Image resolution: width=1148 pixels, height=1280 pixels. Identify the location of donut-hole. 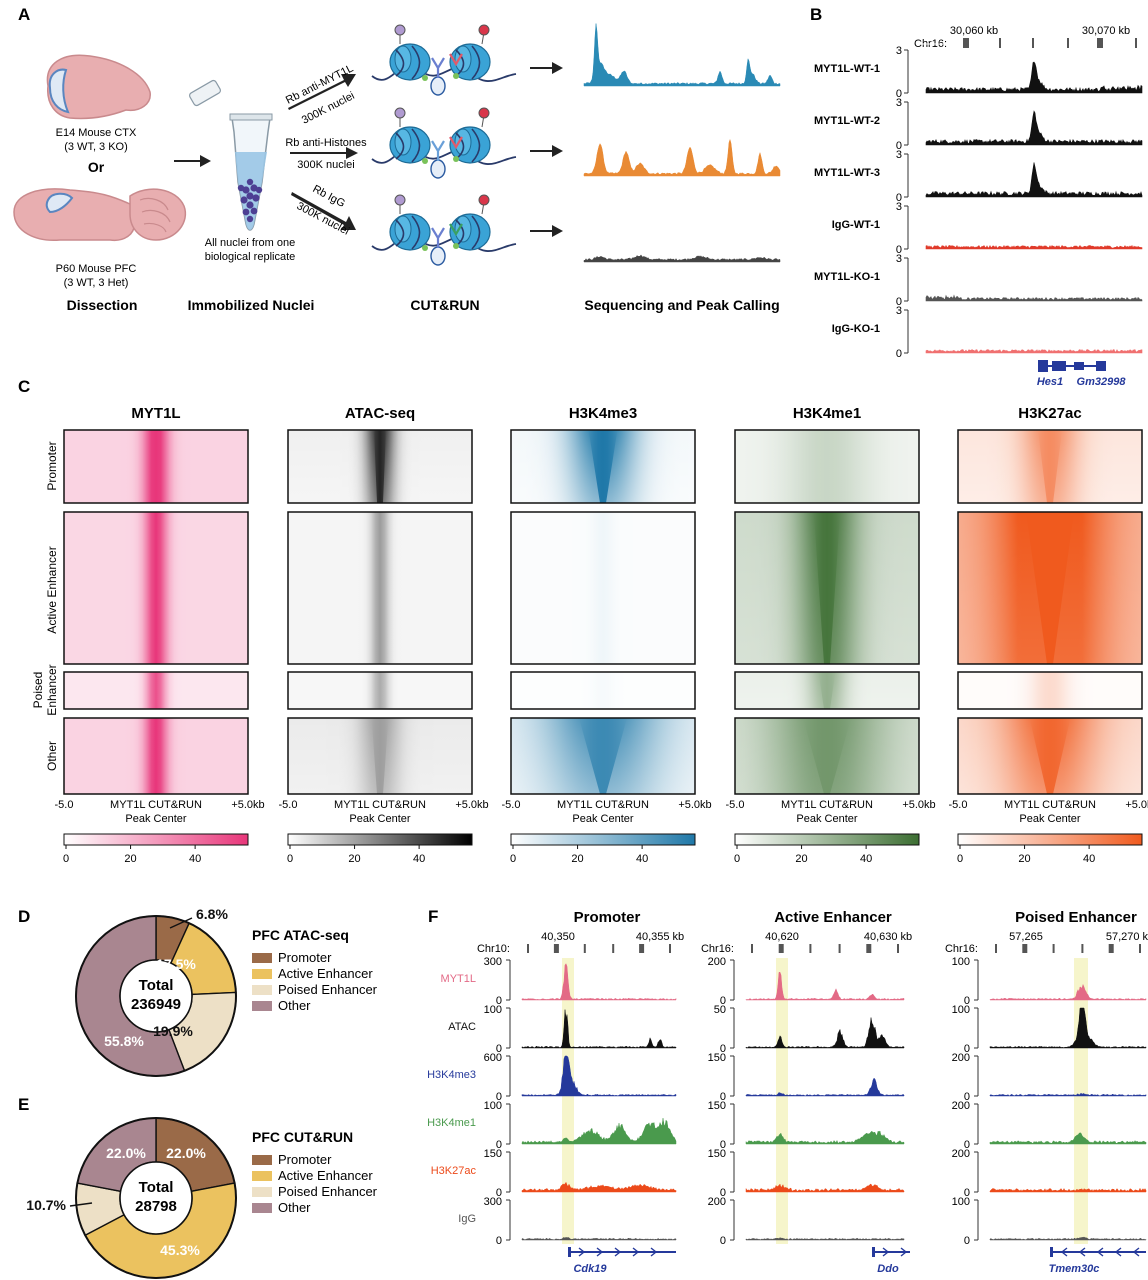
(156, 1198).